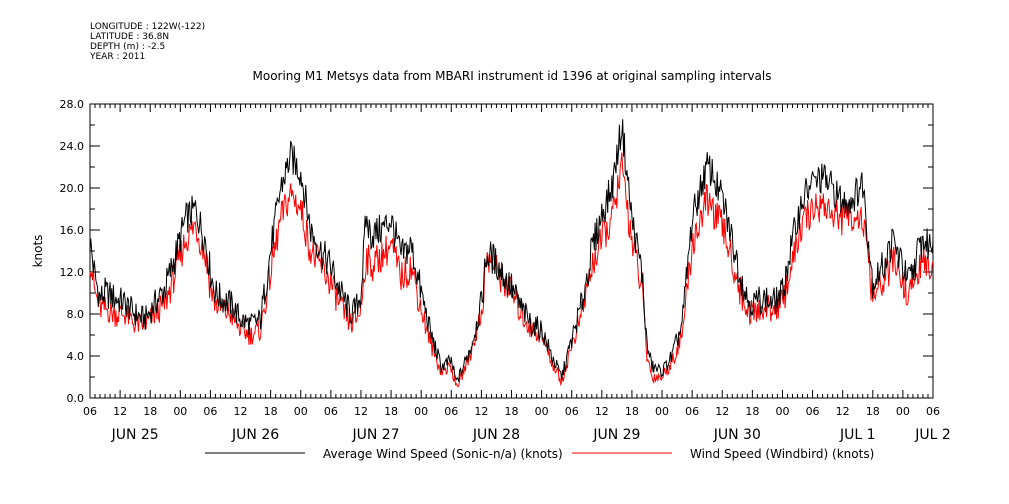 The image size is (1009, 504). I want to click on latitude-text: LATITUDE : 36.8N, so click(130, 37).